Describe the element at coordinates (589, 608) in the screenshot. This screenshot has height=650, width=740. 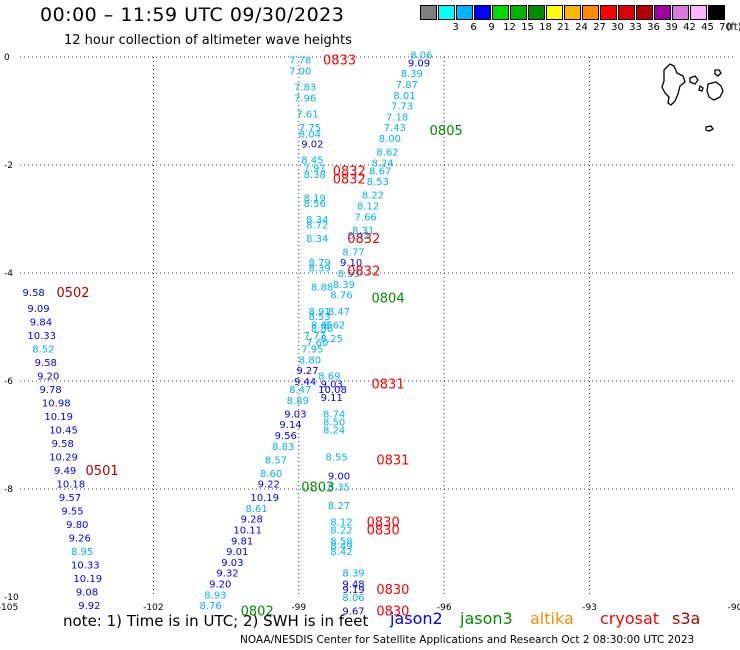
I see `lon-tick-label: -93` at that location.